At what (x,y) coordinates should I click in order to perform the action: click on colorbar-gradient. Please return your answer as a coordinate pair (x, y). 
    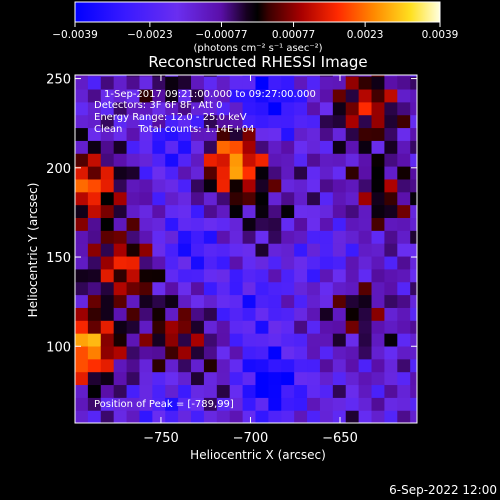
    Looking at the image, I should click on (257, 12).